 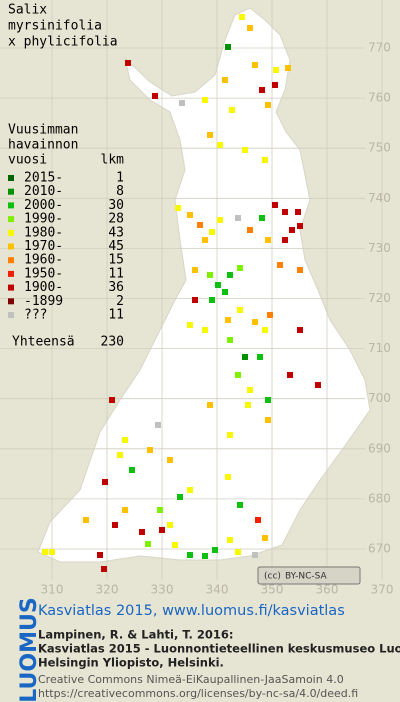 What do you see at coordinates (43, 342) in the screenshot?
I see `legend-total-label: Yhteensä` at bounding box center [43, 342].